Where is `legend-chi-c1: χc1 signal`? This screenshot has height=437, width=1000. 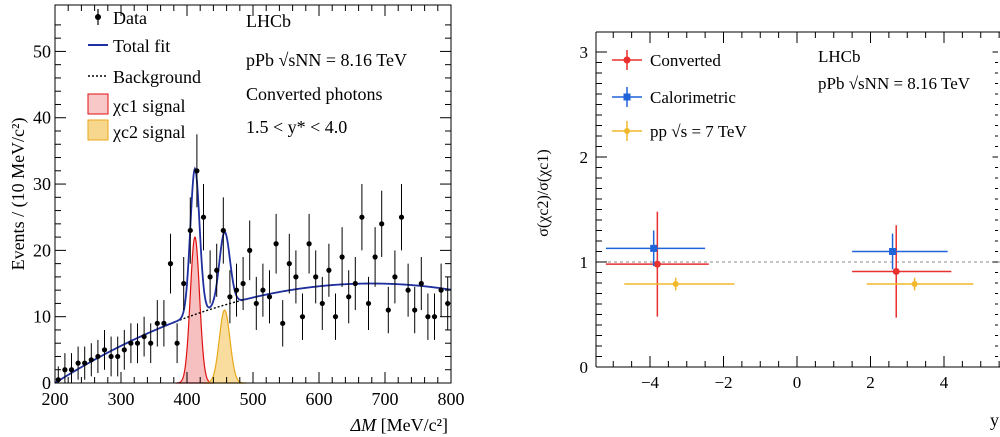
legend-chi-c1: χc1 signal is located at coordinates (148, 106).